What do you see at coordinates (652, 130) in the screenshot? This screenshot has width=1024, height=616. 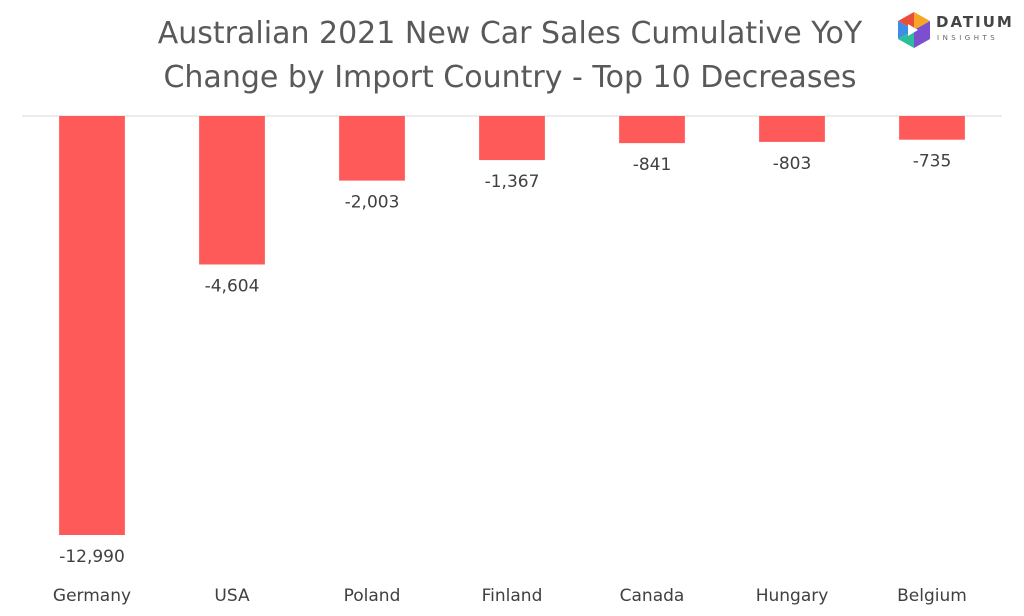 I see `bar-canada` at bounding box center [652, 130].